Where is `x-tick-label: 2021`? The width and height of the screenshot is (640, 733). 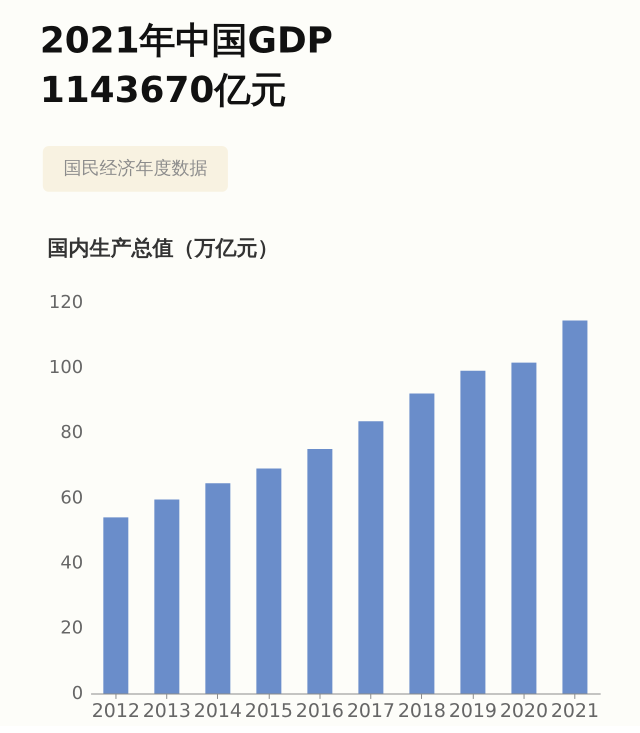
x-tick-label: 2021 is located at coordinates (574, 711).